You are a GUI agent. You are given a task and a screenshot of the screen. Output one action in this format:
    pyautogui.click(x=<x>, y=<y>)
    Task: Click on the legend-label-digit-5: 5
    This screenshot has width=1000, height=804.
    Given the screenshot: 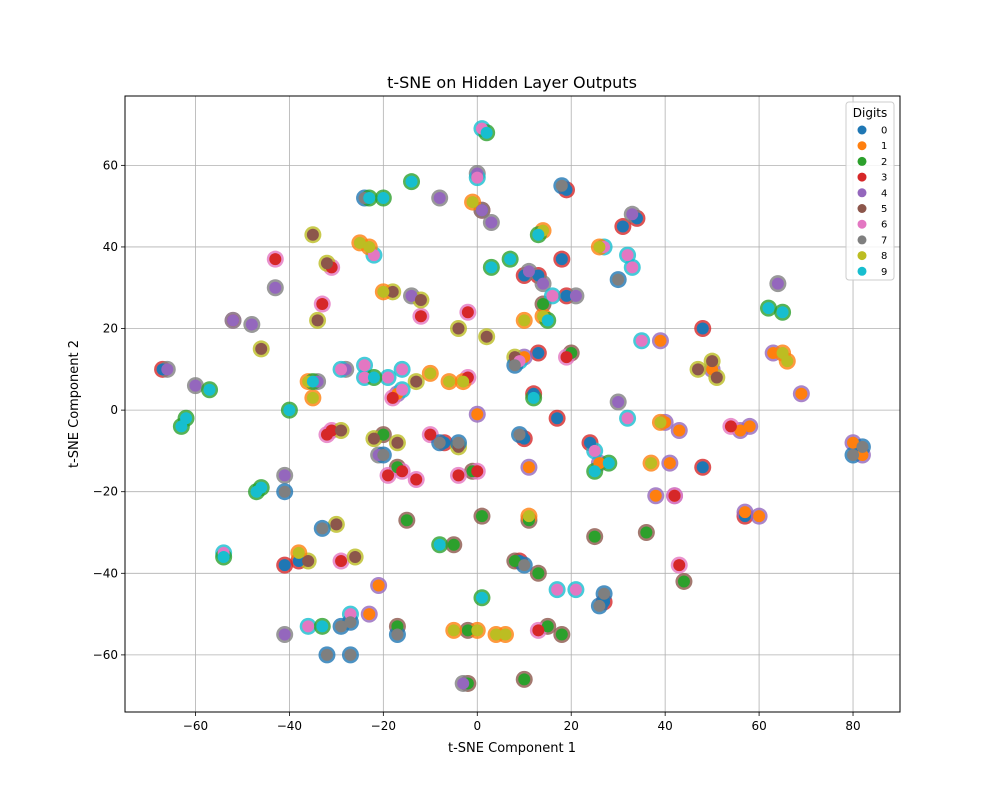 What is the action you would take?
    pyautogui.click(x=884, y=209)
    